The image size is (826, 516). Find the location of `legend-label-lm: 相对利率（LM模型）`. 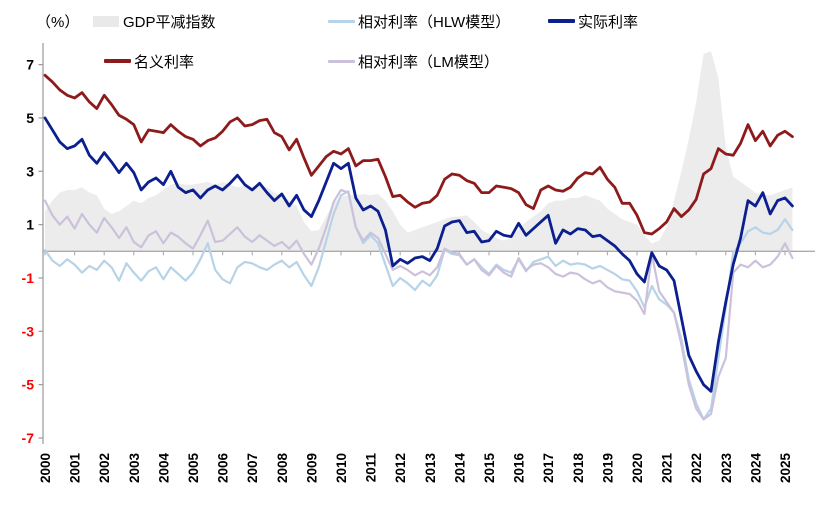

legend-label-lm: 相对利率（LM模型） is located at coordinates (428, 62).